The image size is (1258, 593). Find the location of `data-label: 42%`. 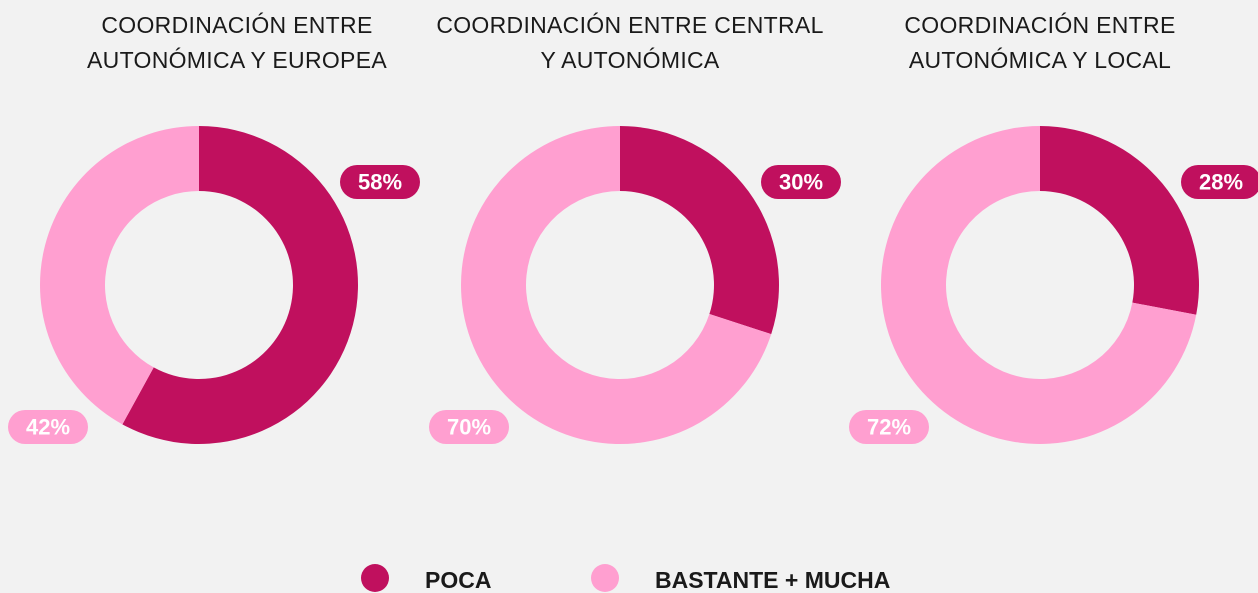

data-label: 42% is located at coordinates (48, 427).